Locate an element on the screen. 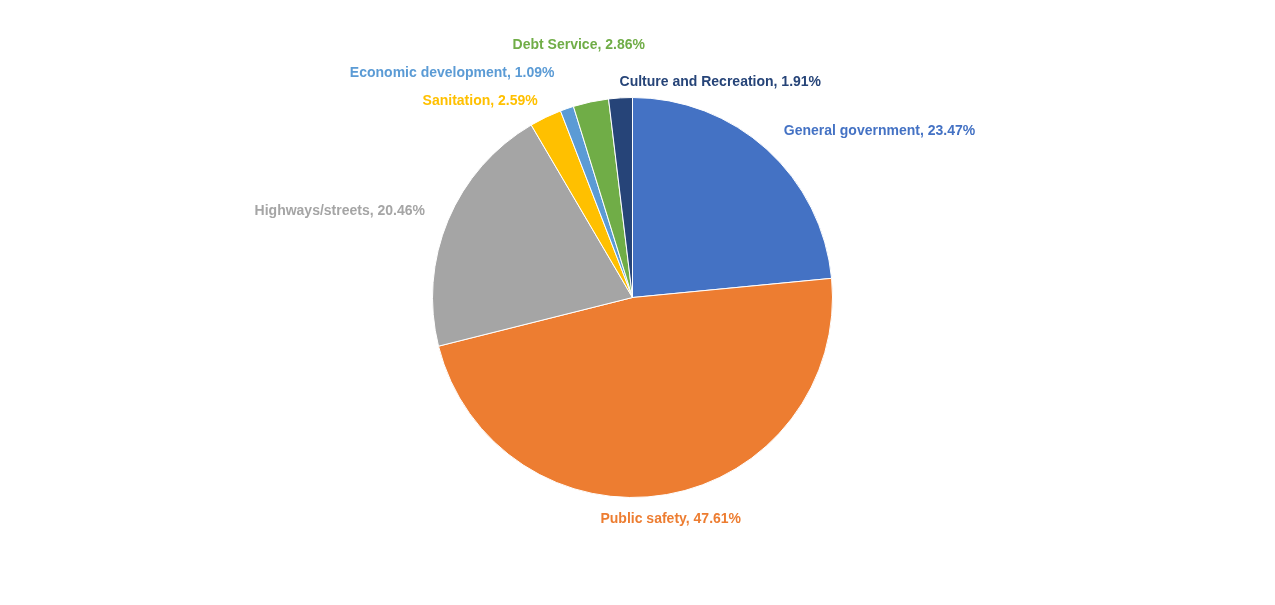 The image size is (1275, 605). slice-label: Culture and Recreation, 1.91% is located at coordinates (720, 80).